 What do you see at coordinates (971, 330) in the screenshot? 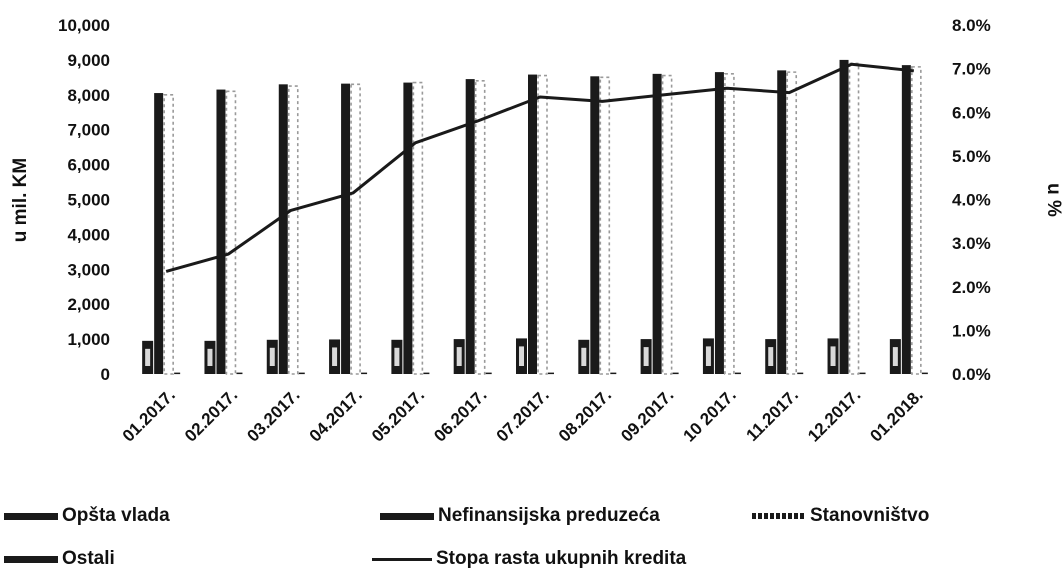
I see `y2-tick-label: 1.0%` at bounding box center [971, 330].